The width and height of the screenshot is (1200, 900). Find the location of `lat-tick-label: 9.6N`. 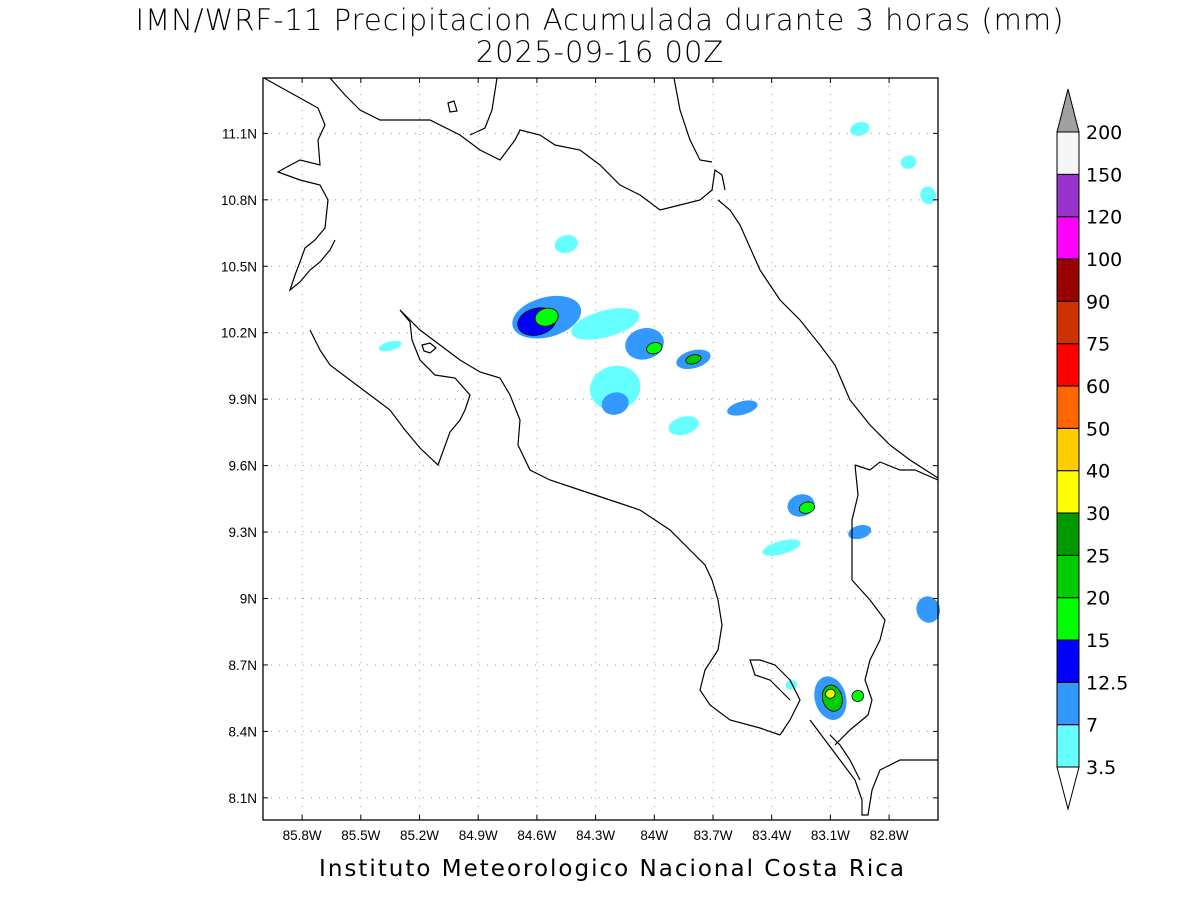

lat-tick-label: 9.6N is located at coordinates (242, 466).